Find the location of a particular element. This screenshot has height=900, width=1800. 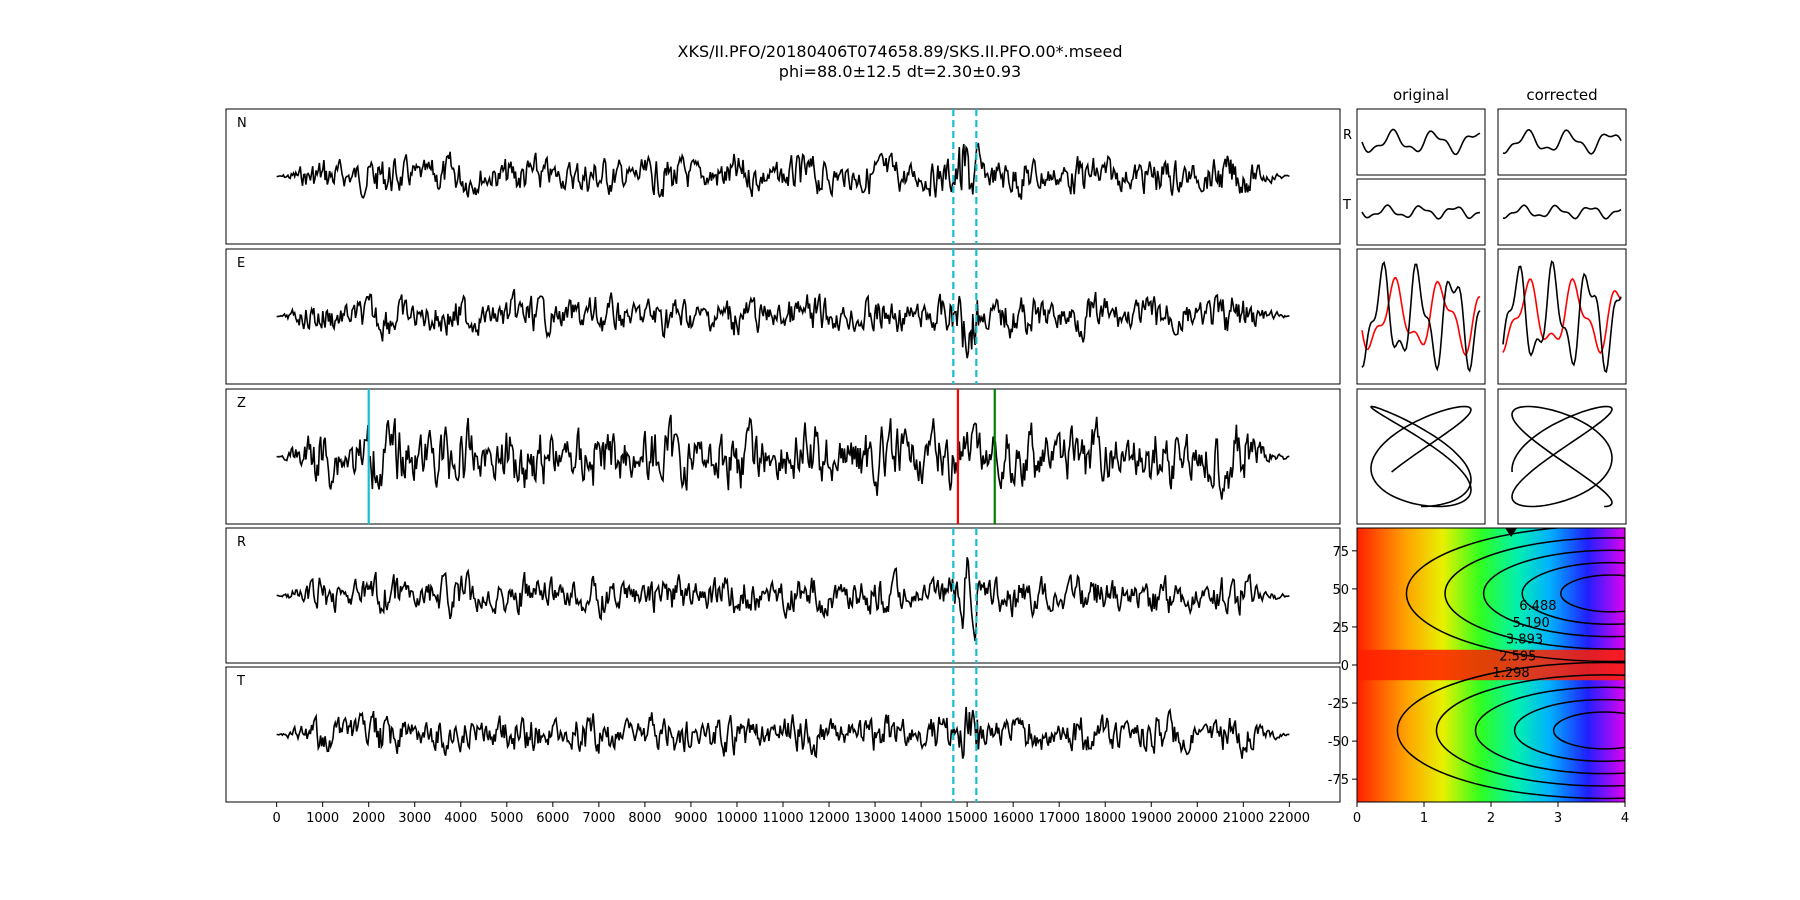

contour-label: 2.595 is located at coordinates (1517, 656).